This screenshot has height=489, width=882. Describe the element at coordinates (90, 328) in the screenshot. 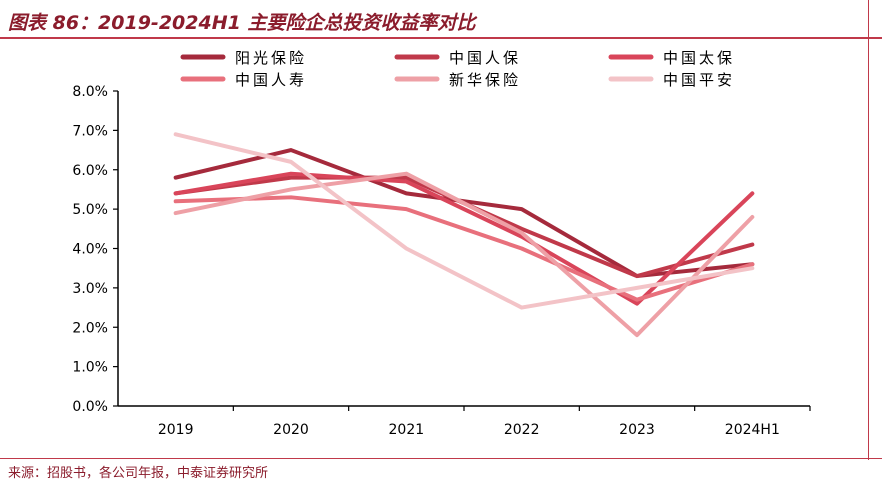

I see `y-tick-label: 2.0%` at that location.